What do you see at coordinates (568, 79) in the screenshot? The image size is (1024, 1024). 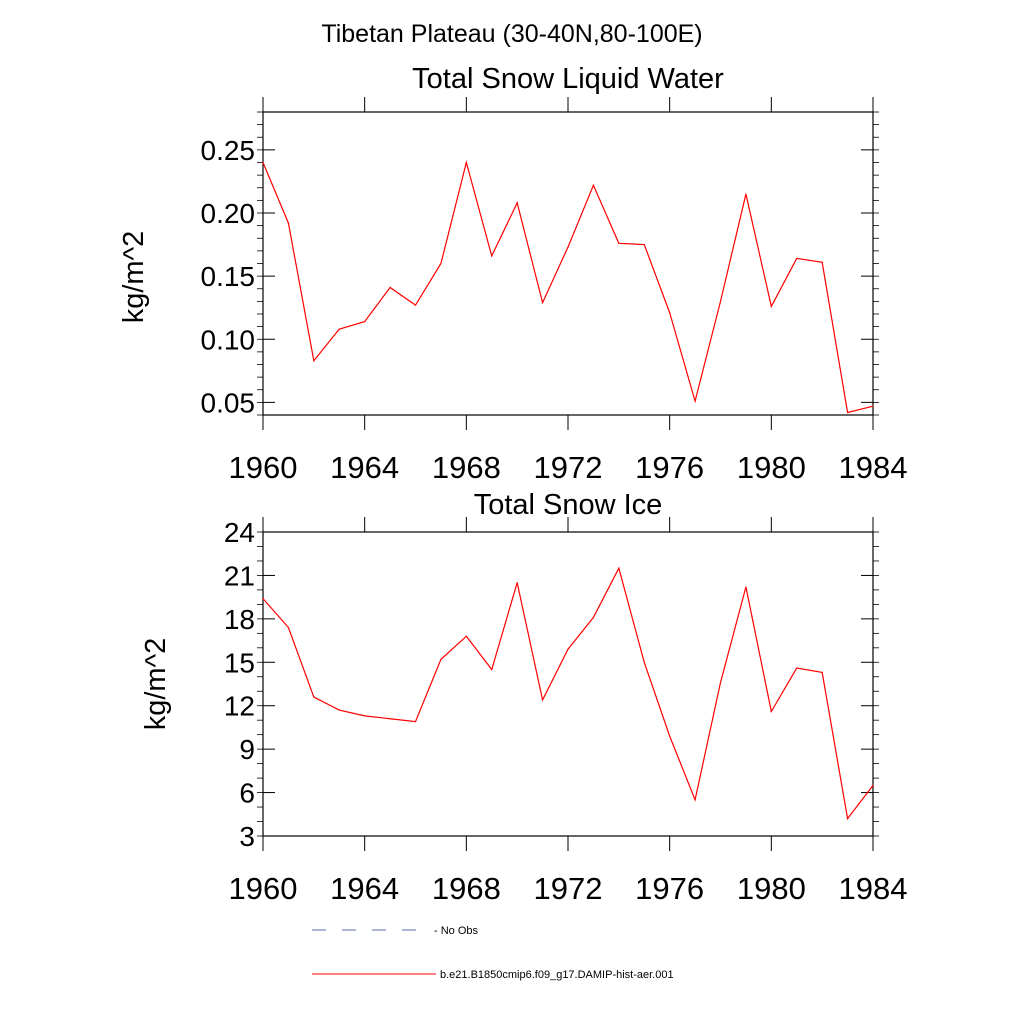 I see `panel-title: Total Snow Liquid Water` at bounding box center [568, 79].